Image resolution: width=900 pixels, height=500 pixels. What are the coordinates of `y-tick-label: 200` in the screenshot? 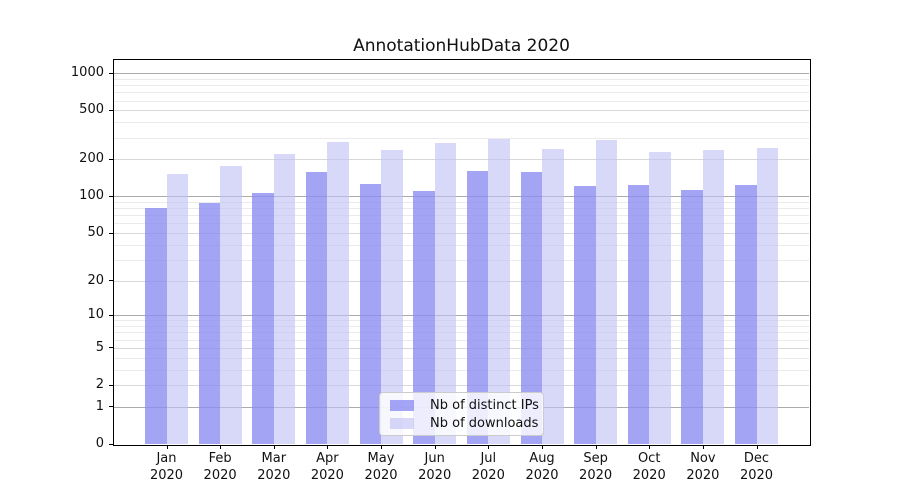 It's located at (91, 159).